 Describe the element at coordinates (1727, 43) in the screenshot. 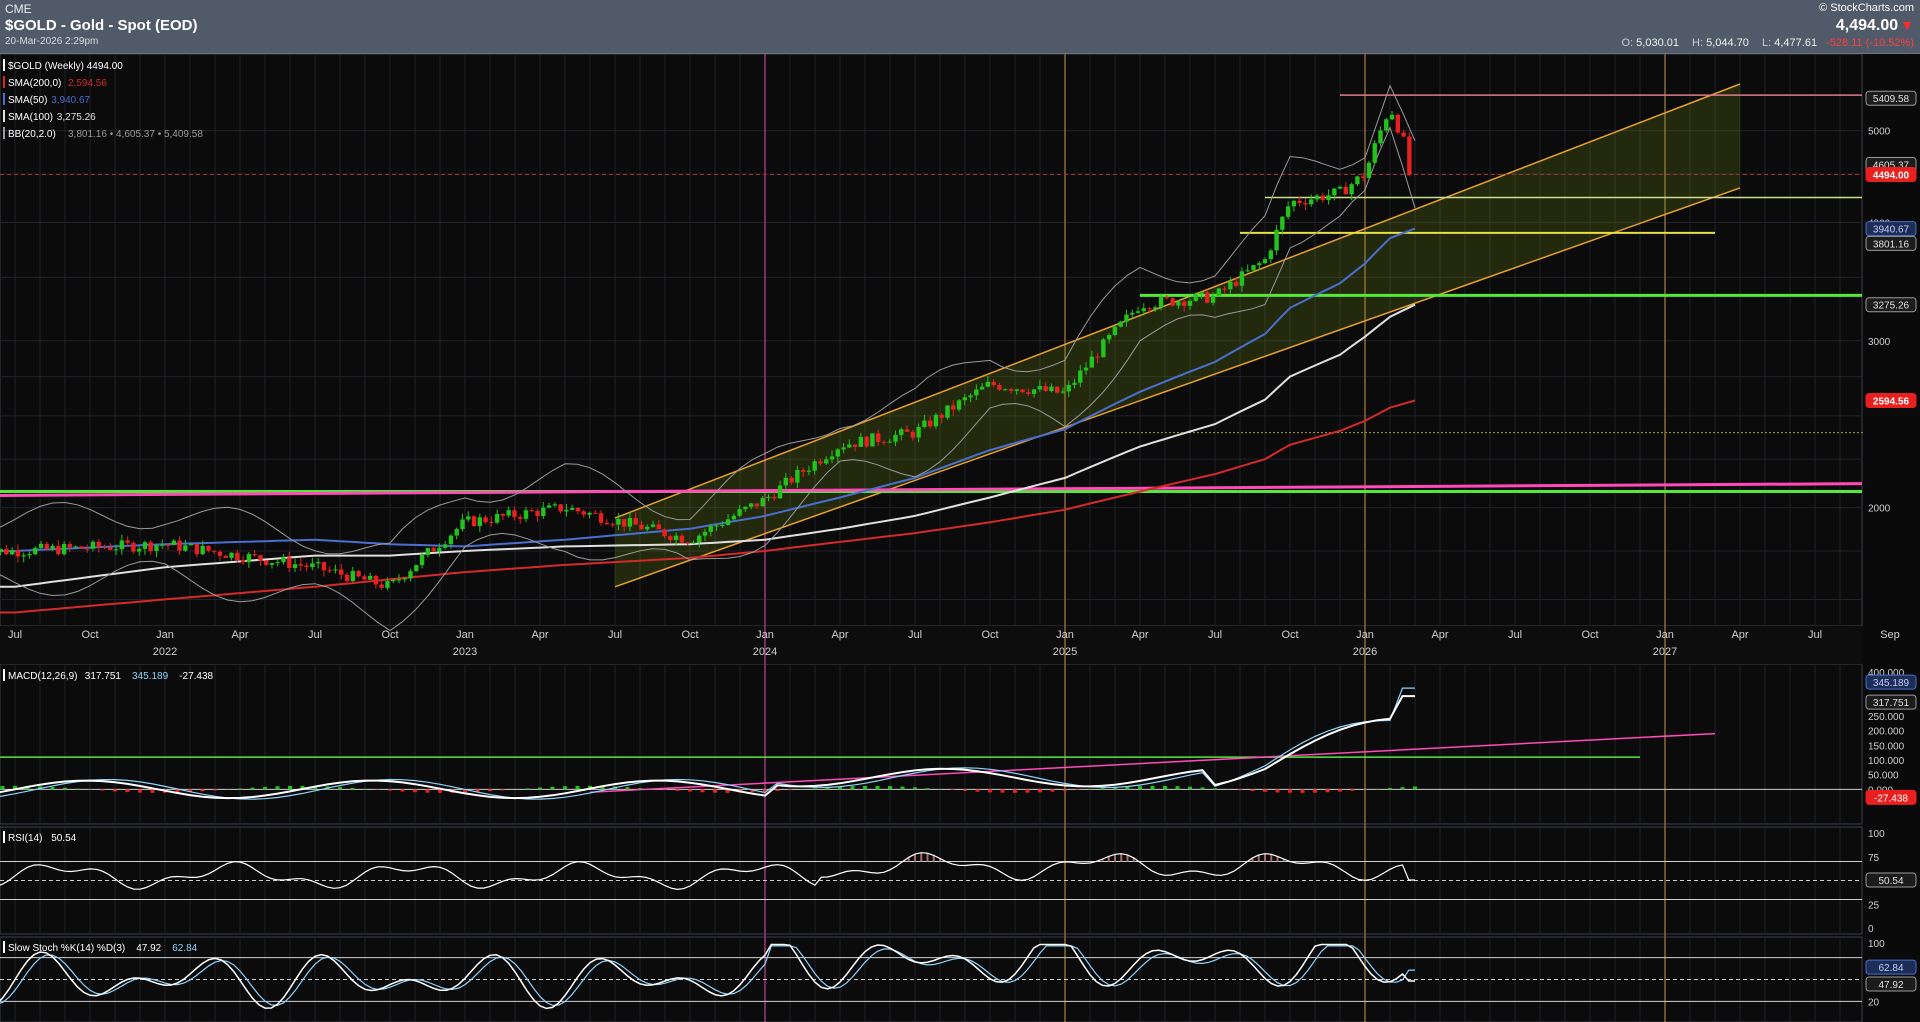

I see `high-value: 5,044.70` at that location.